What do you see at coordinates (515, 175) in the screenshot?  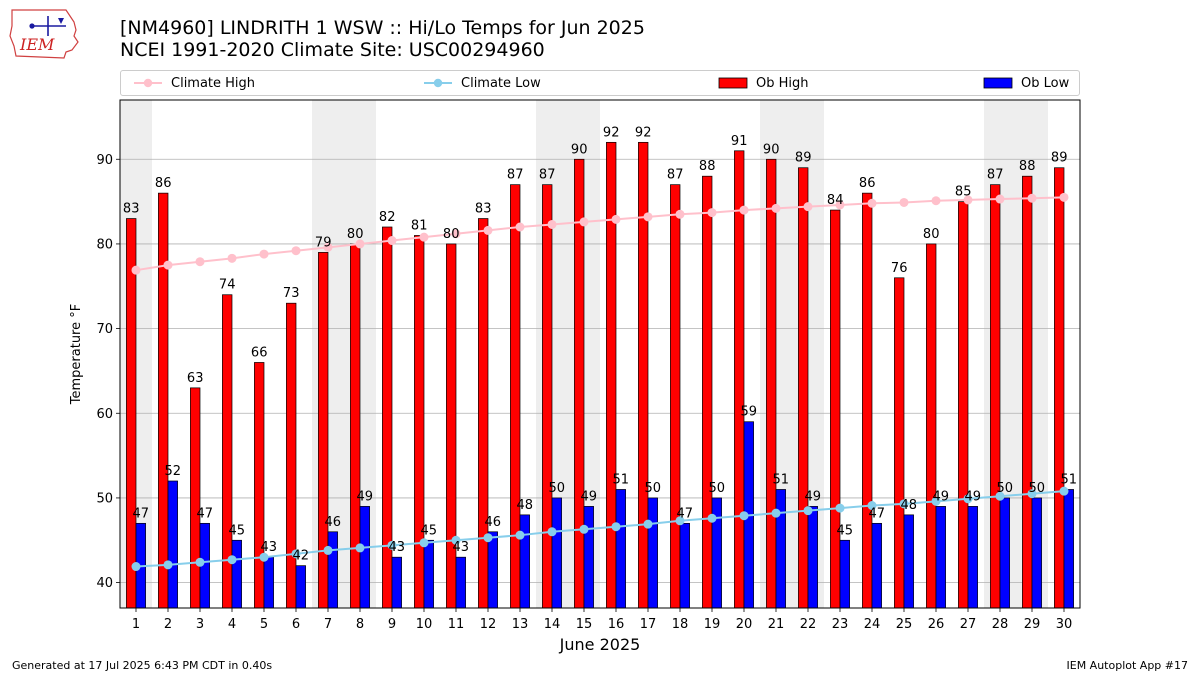 I see `ob-high-label-day-13: 87` at bounding box center [515, 175].